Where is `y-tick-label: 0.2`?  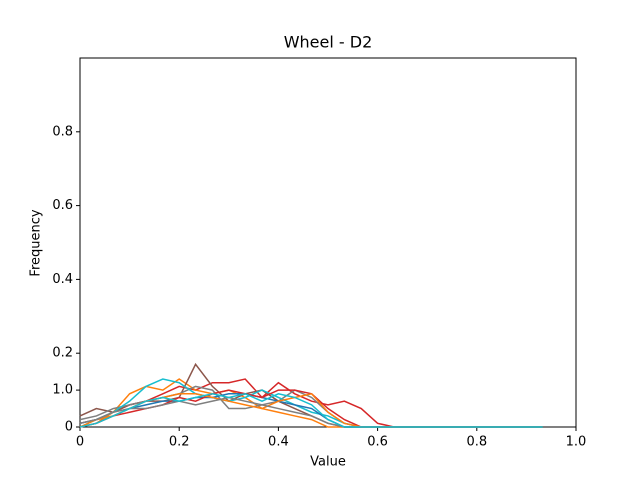
y-tick-label: 0.2 is located at coordinates (62, 353).